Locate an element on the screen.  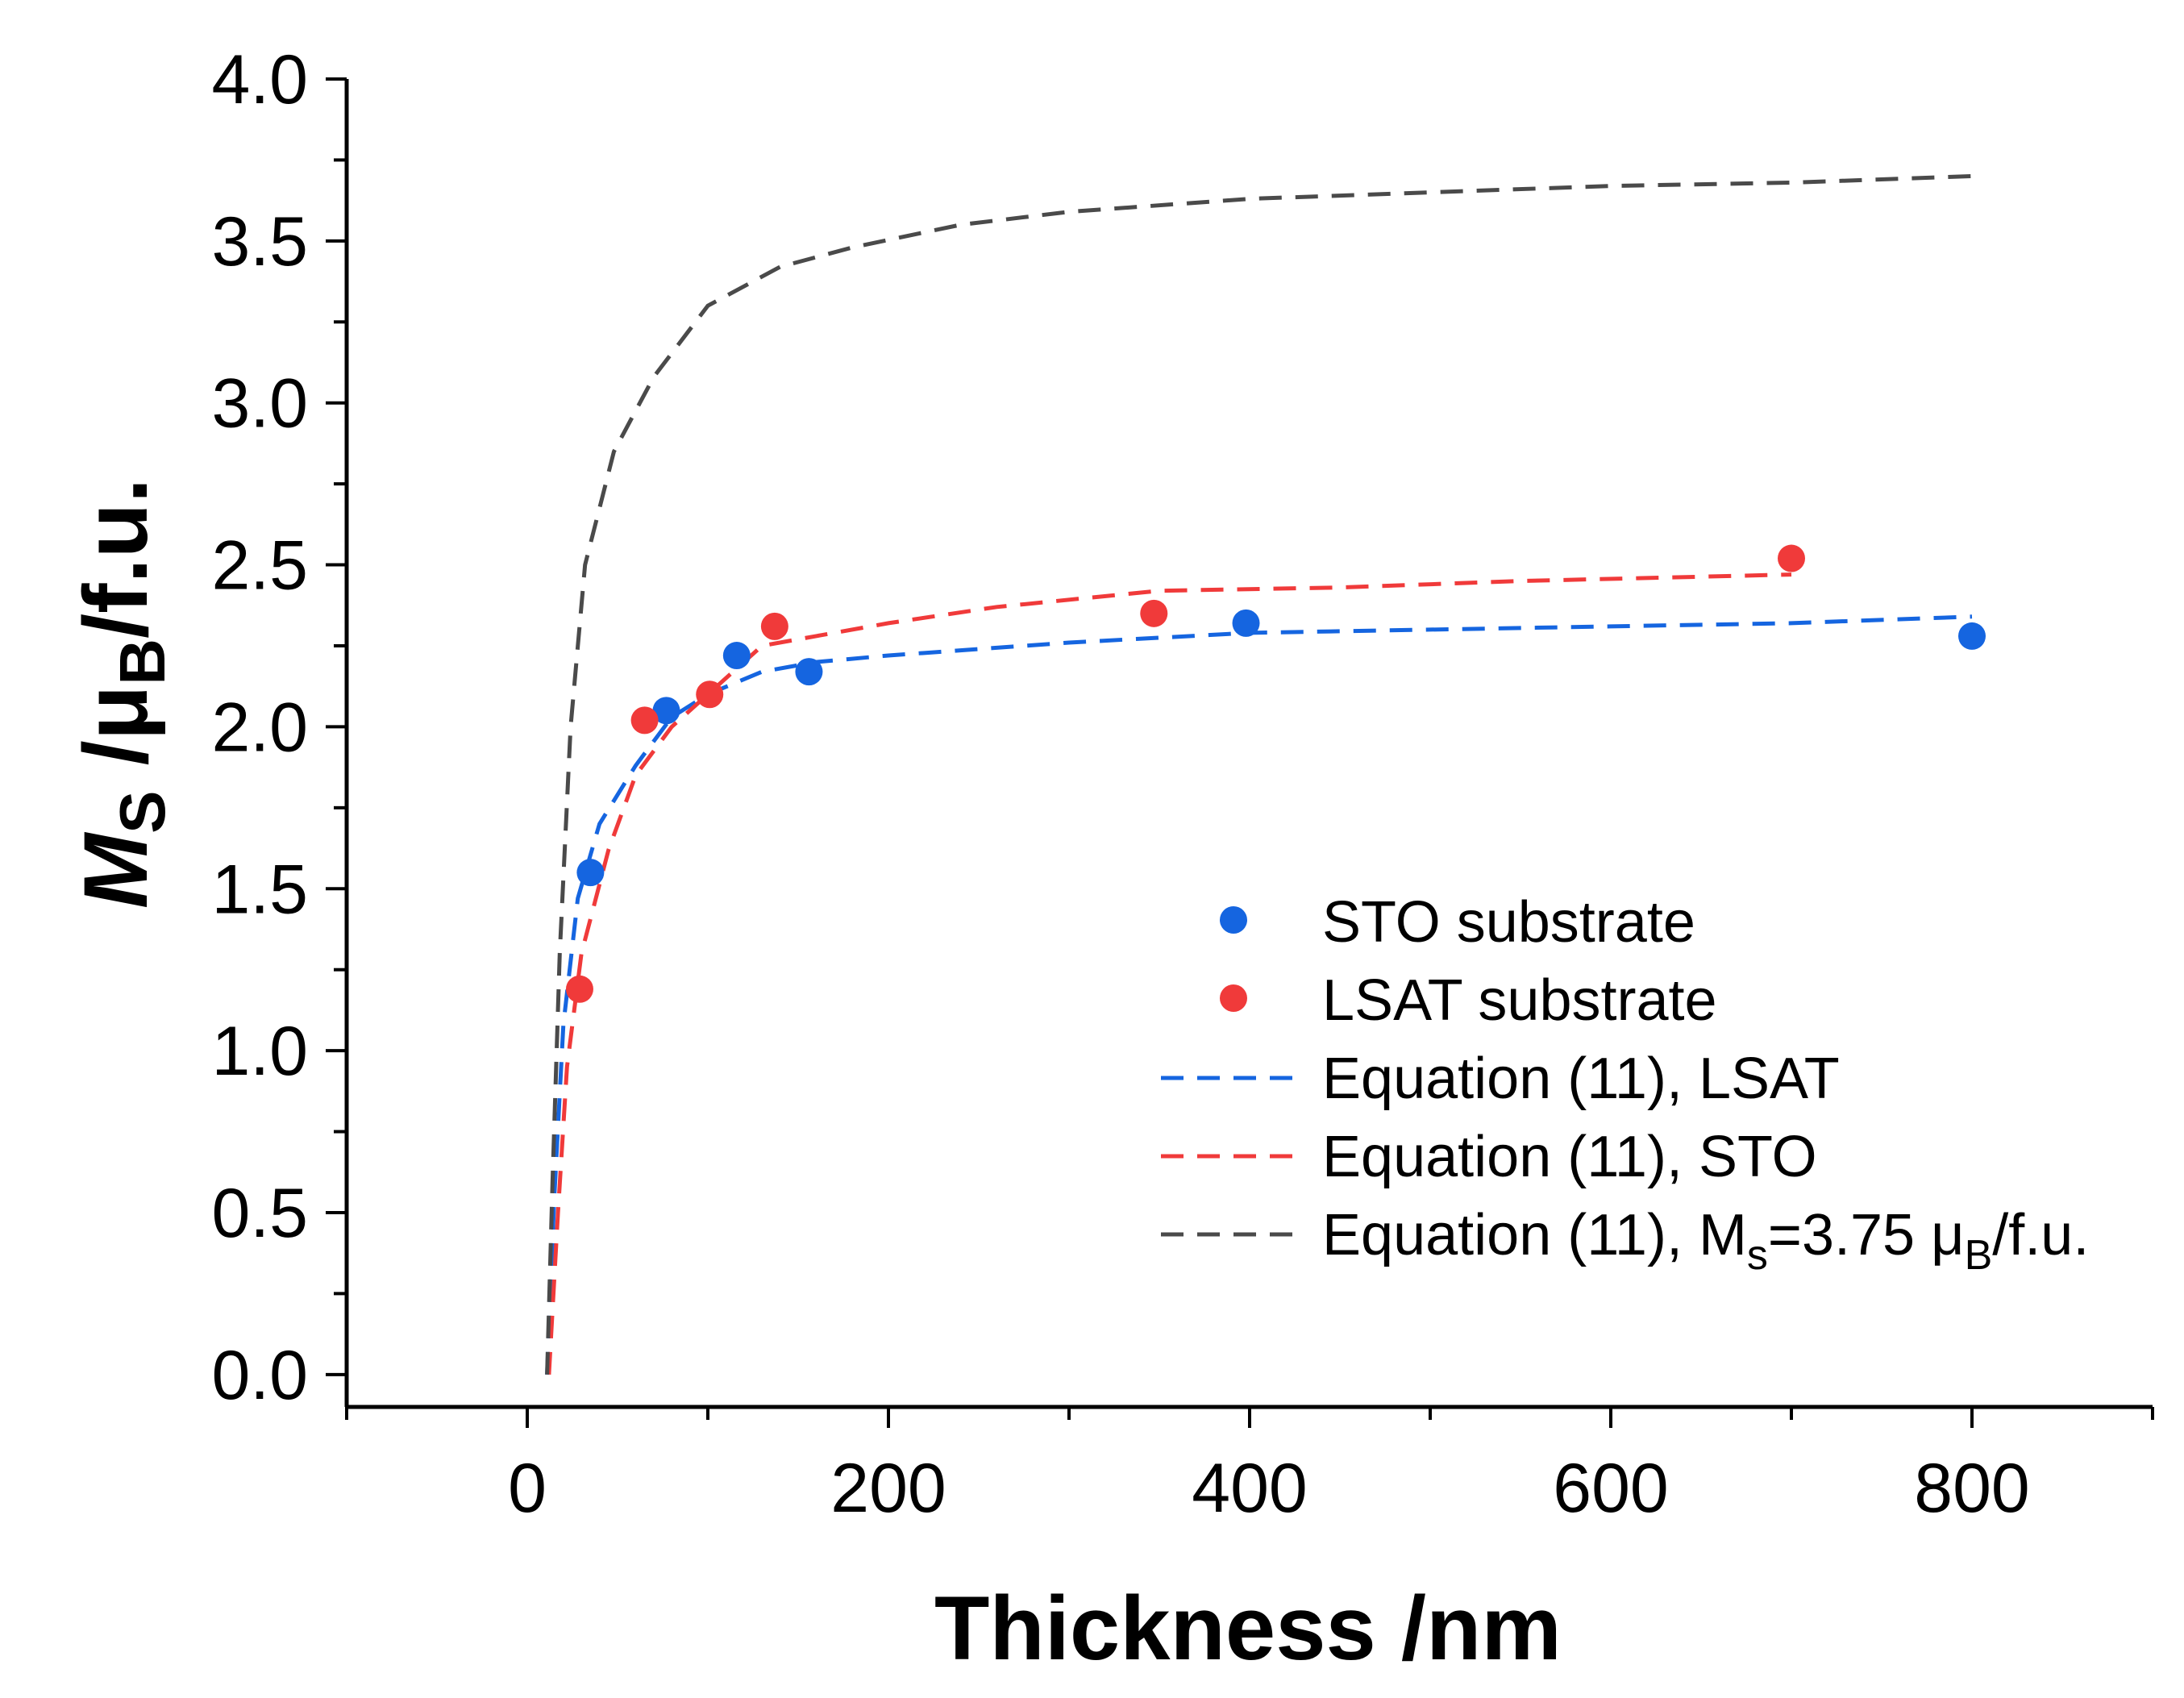
y-tick-label: 1.0 is located at coordinates (259, 1051).